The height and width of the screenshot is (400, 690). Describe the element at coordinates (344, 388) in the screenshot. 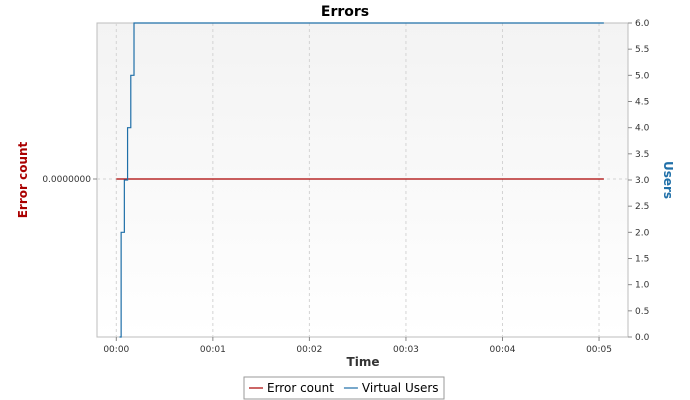

I see `legend: Error count Virtual Users` at that location.